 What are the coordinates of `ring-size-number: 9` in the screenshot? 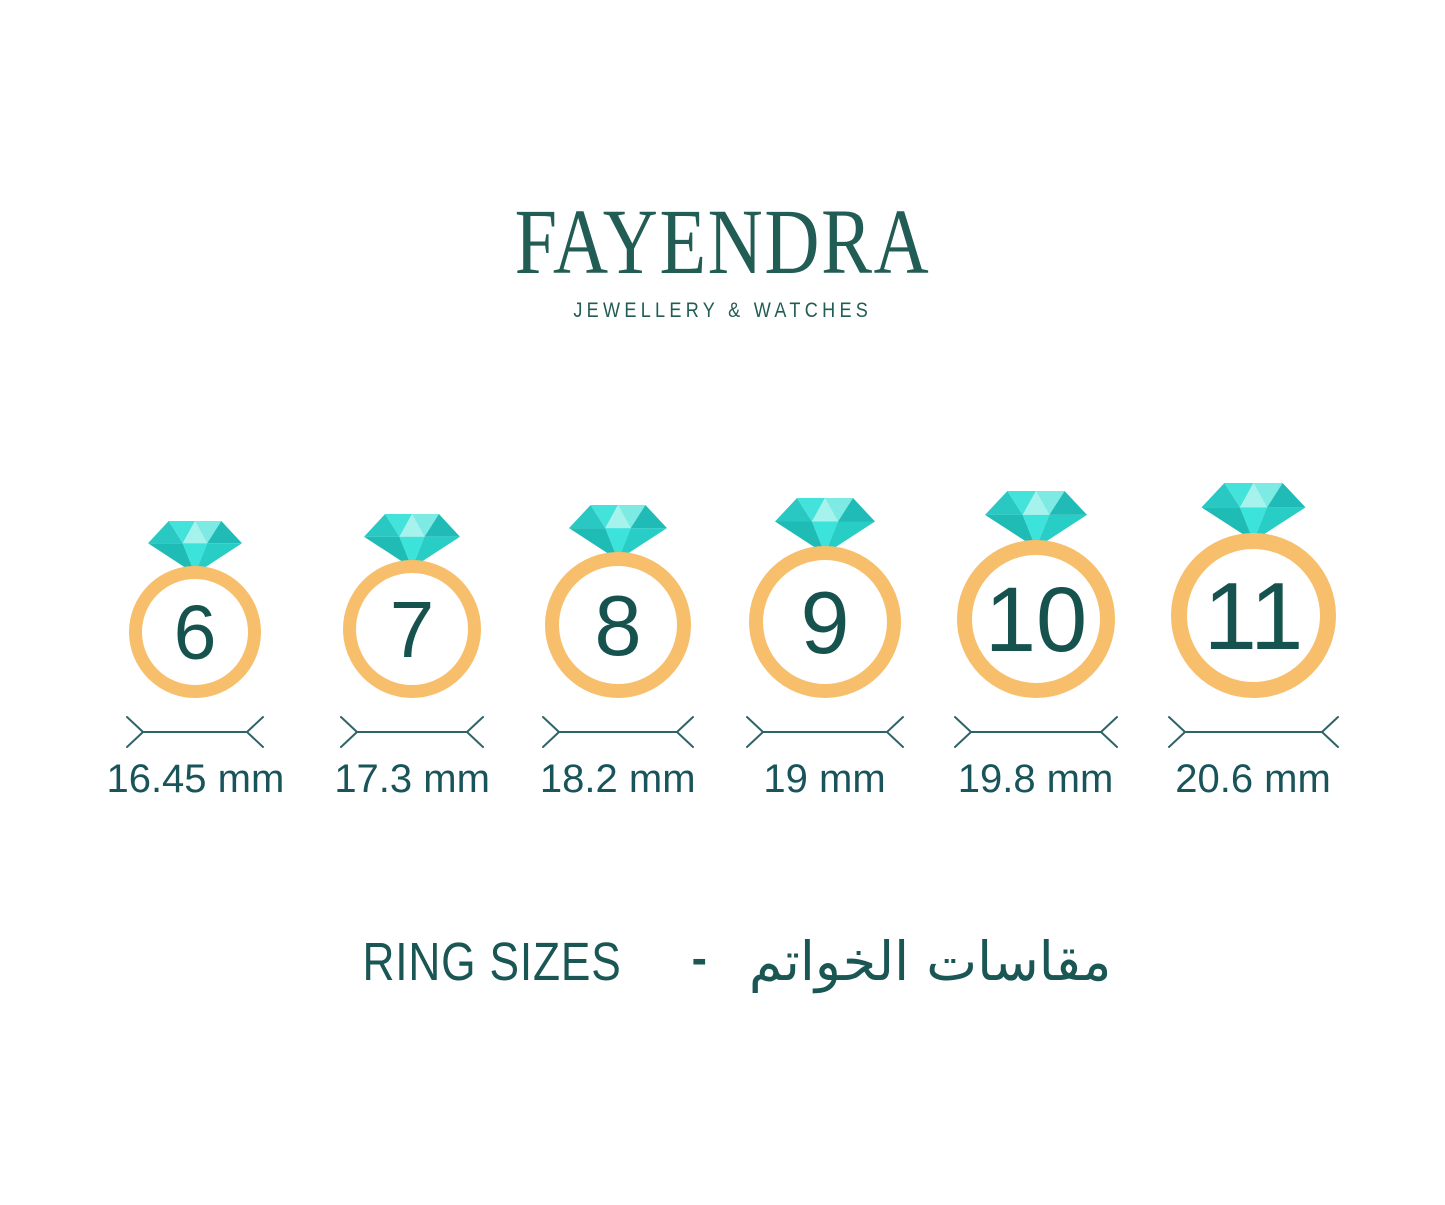 It's located at (824, 622).